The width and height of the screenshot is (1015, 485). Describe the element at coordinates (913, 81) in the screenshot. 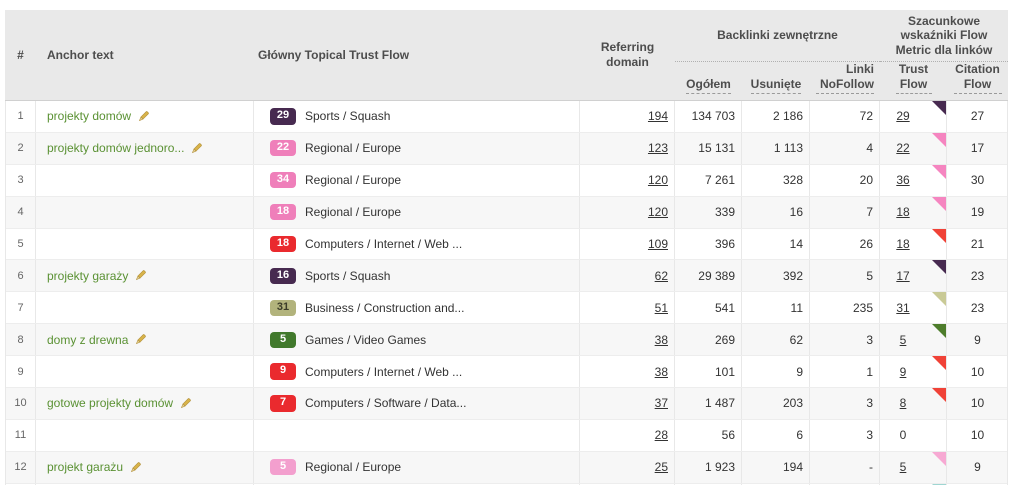

I see `column-header-trust-flow: Trust Flow` at that location.